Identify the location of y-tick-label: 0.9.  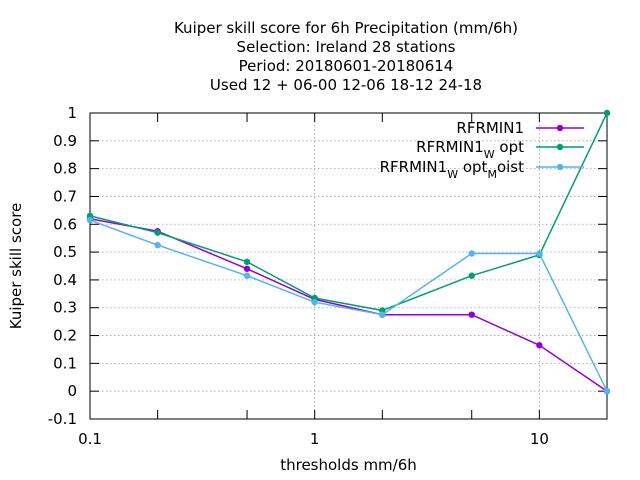
(65, 141).